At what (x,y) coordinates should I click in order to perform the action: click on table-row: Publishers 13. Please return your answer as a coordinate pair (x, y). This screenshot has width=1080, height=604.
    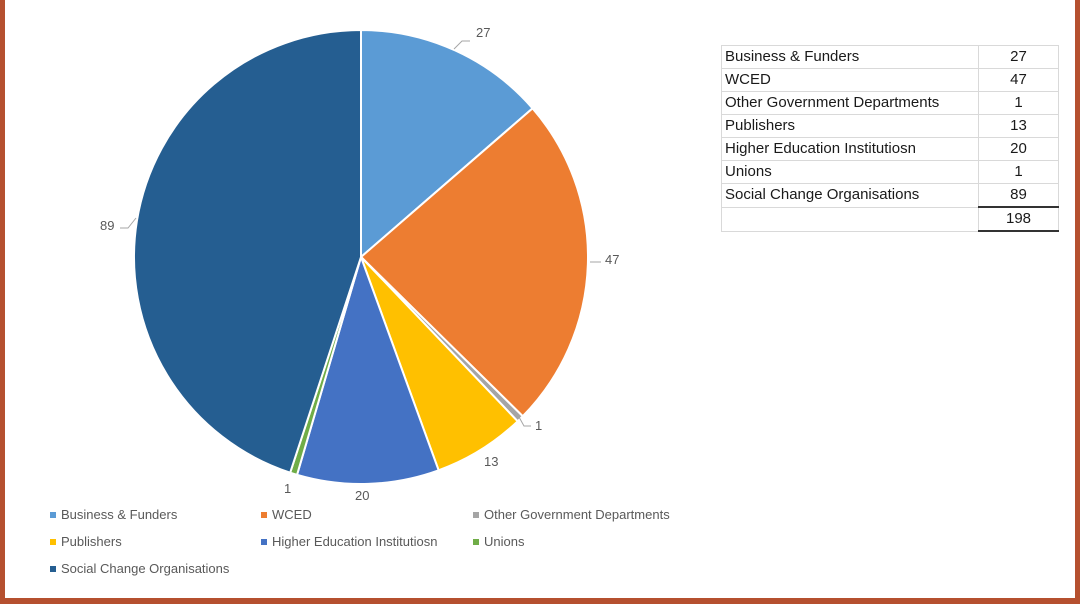
    Looking at the image, I should click on (890, 126).